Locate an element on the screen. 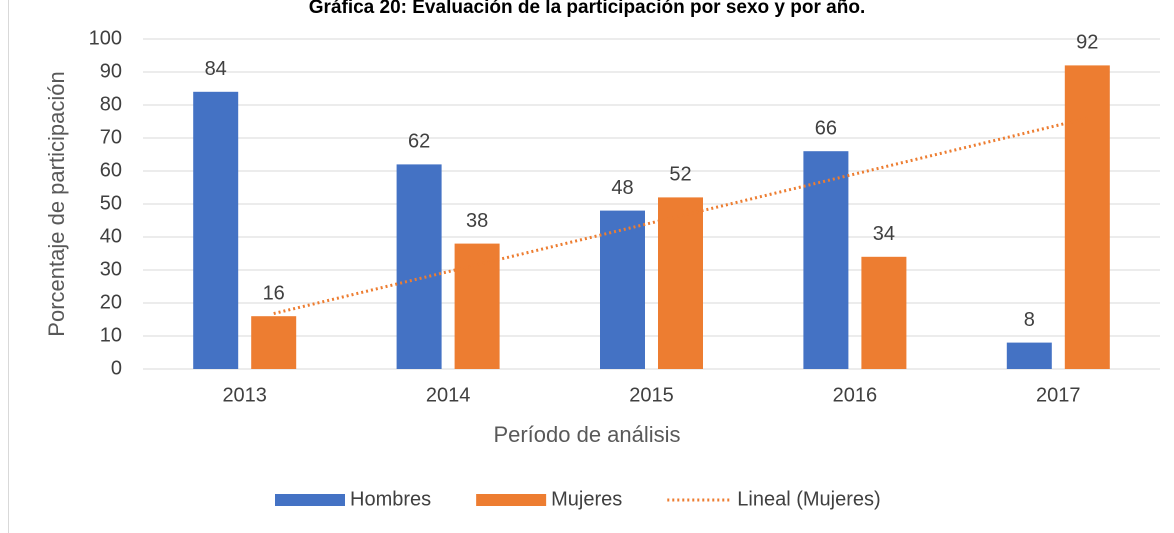  y-tick-label: 70 is located at coordinates (111, 137).